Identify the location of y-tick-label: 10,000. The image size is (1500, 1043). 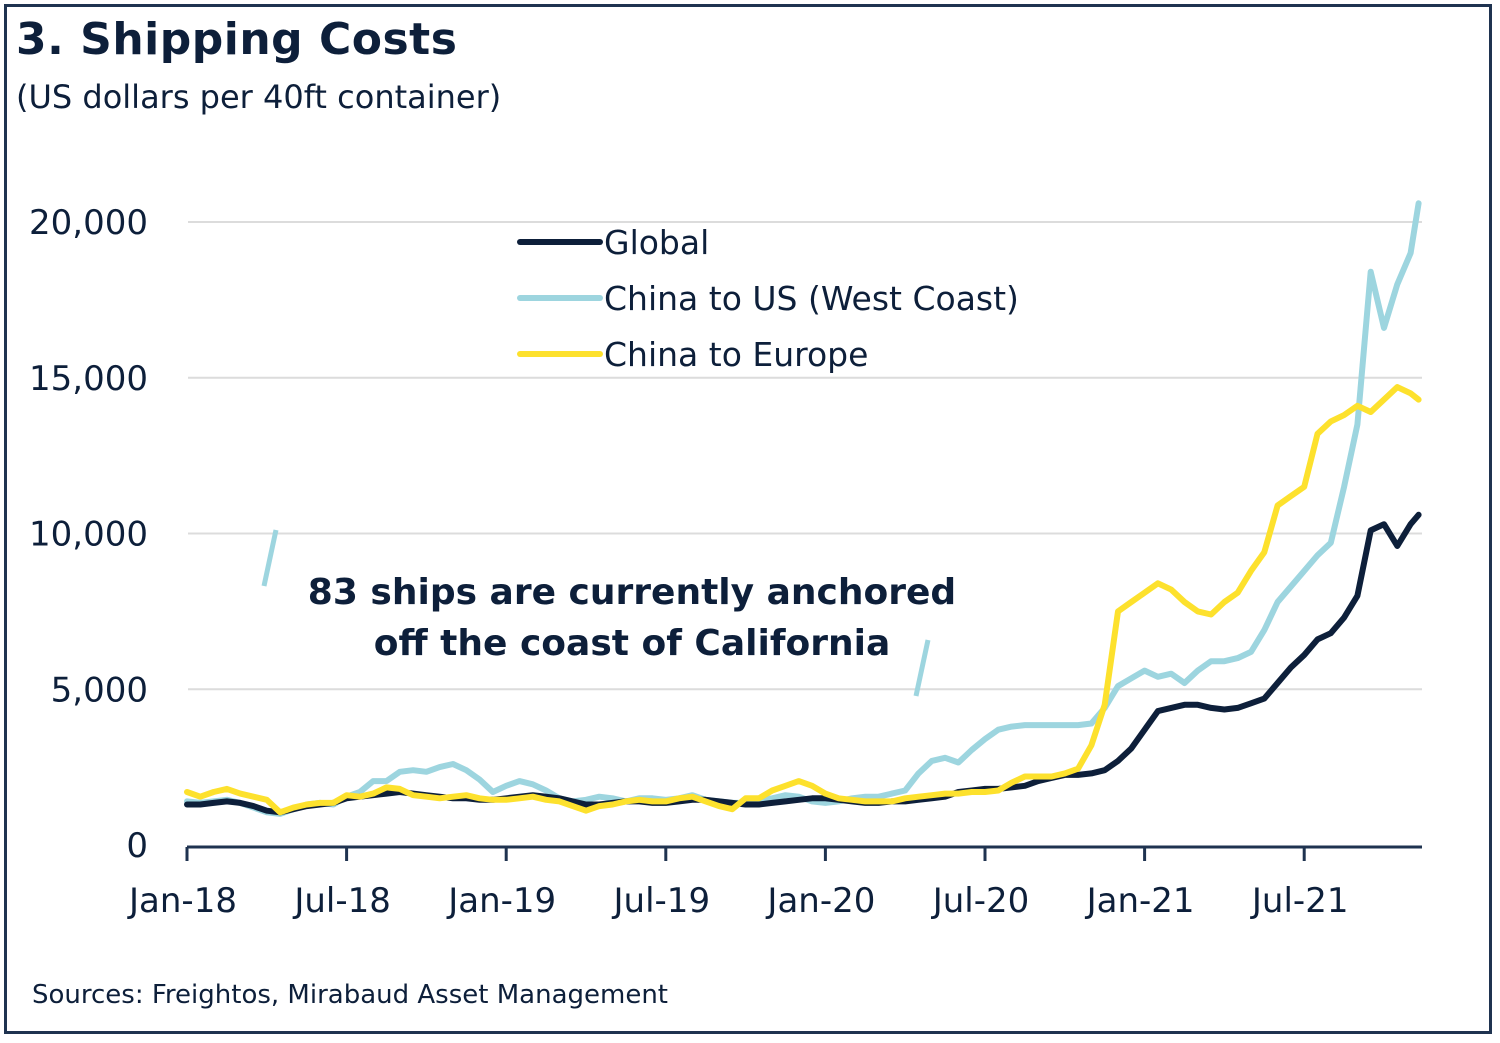
(88, 535).